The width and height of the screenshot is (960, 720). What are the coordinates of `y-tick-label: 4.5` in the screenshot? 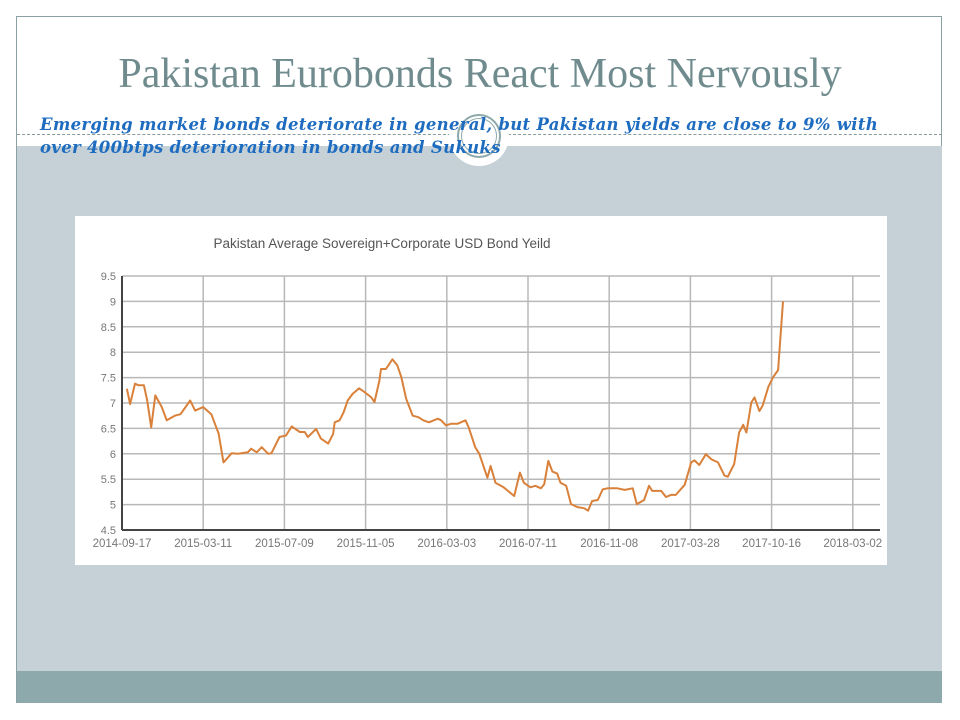 It's located at (108, 531).